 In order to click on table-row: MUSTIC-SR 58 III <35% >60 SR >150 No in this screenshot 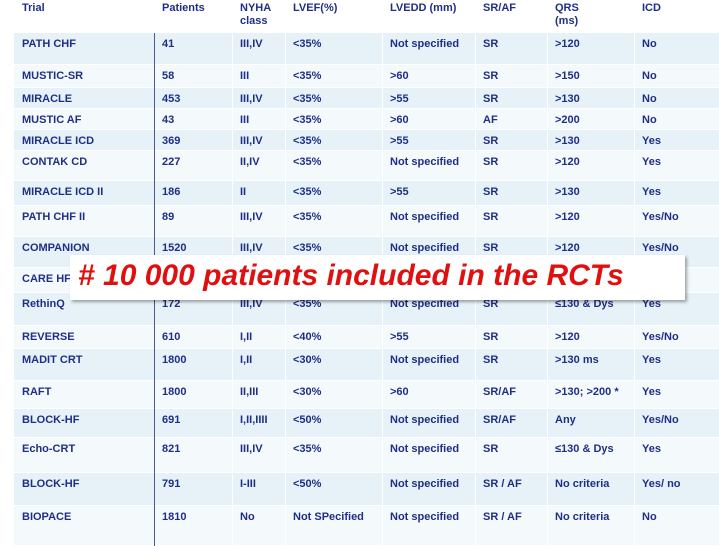, I will do `click(366, 76)`.